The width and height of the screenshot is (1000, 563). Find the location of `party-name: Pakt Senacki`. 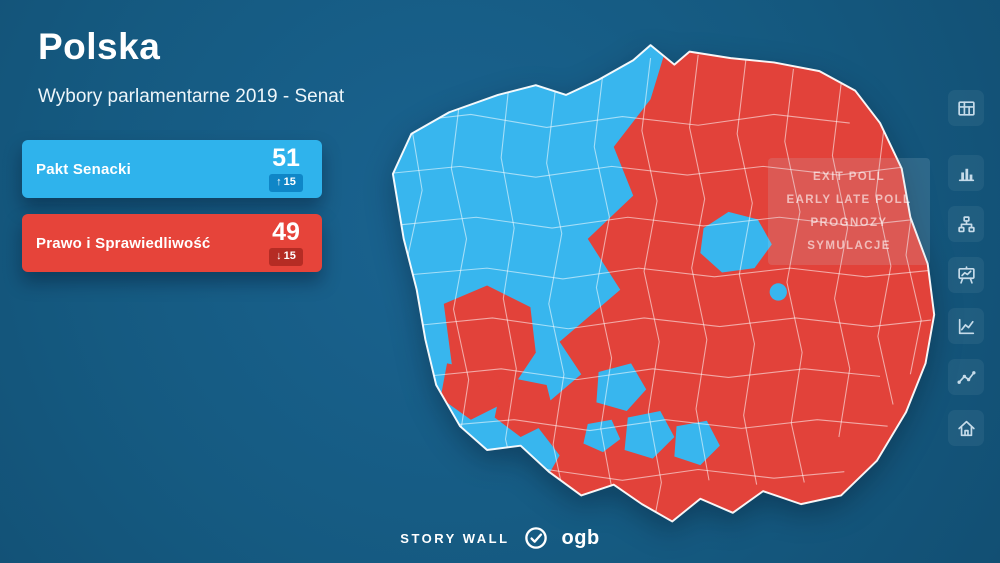

party-name: Pakt Senacki is located at coordinates (83, 169).